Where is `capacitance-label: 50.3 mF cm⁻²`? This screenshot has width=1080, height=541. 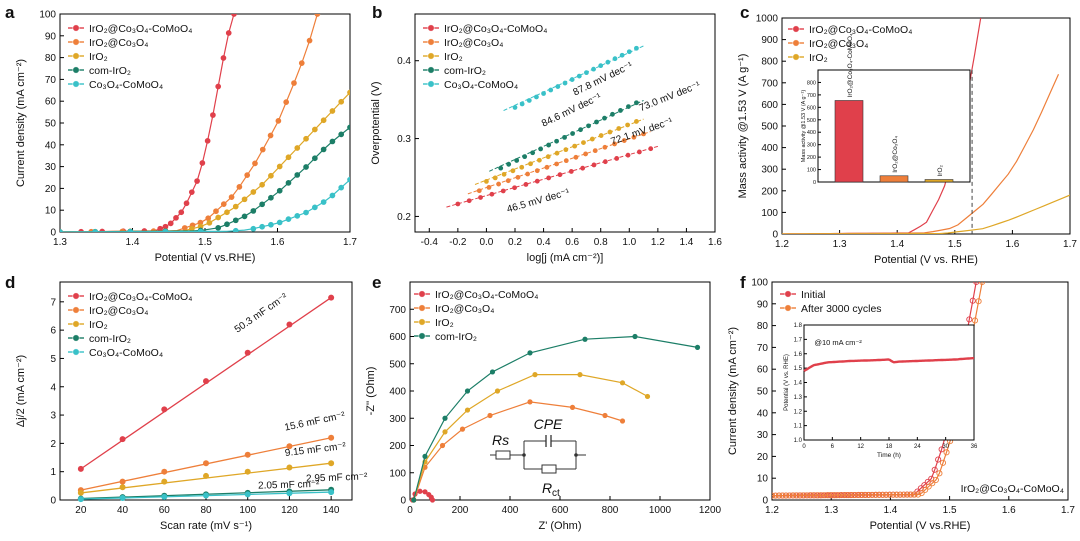 capacitance-label: 50.3 mF cm⁻² is located at coordinates (261, 313).